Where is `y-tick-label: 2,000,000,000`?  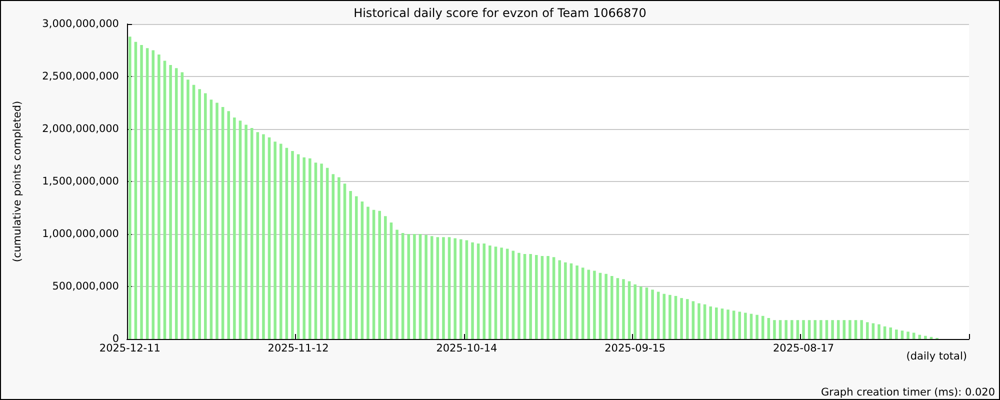
y-tick-label: 2,000,000,000 is located at coordinates (80, 129).